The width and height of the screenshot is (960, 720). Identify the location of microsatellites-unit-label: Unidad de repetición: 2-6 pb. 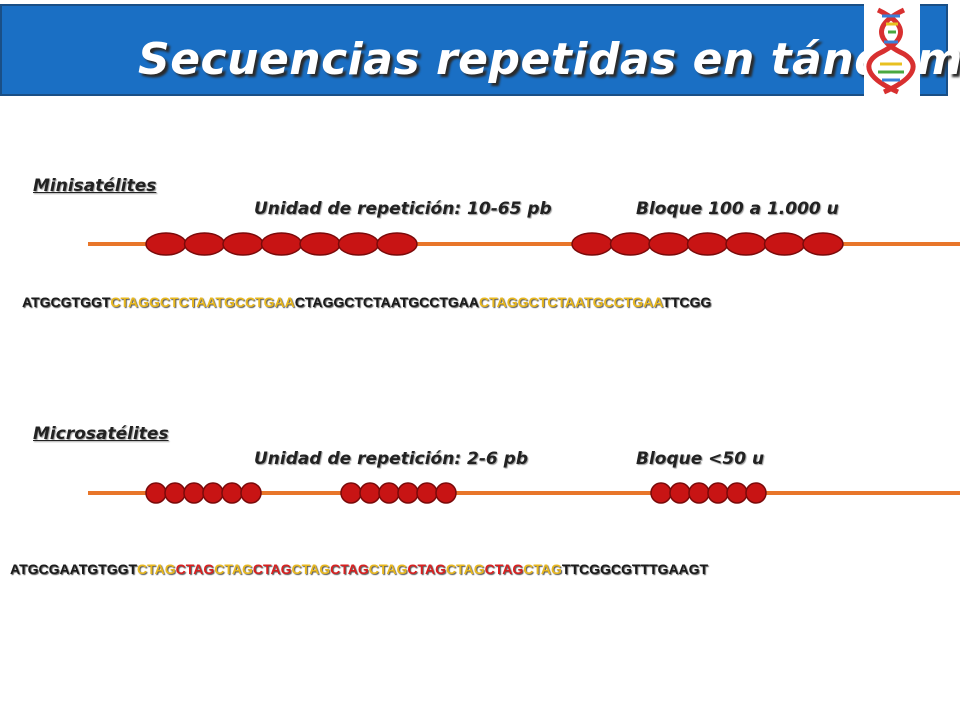
(391, 459).